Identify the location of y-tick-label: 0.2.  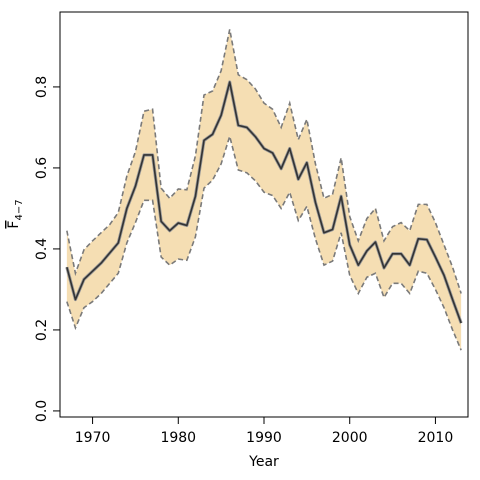
(42, 330).